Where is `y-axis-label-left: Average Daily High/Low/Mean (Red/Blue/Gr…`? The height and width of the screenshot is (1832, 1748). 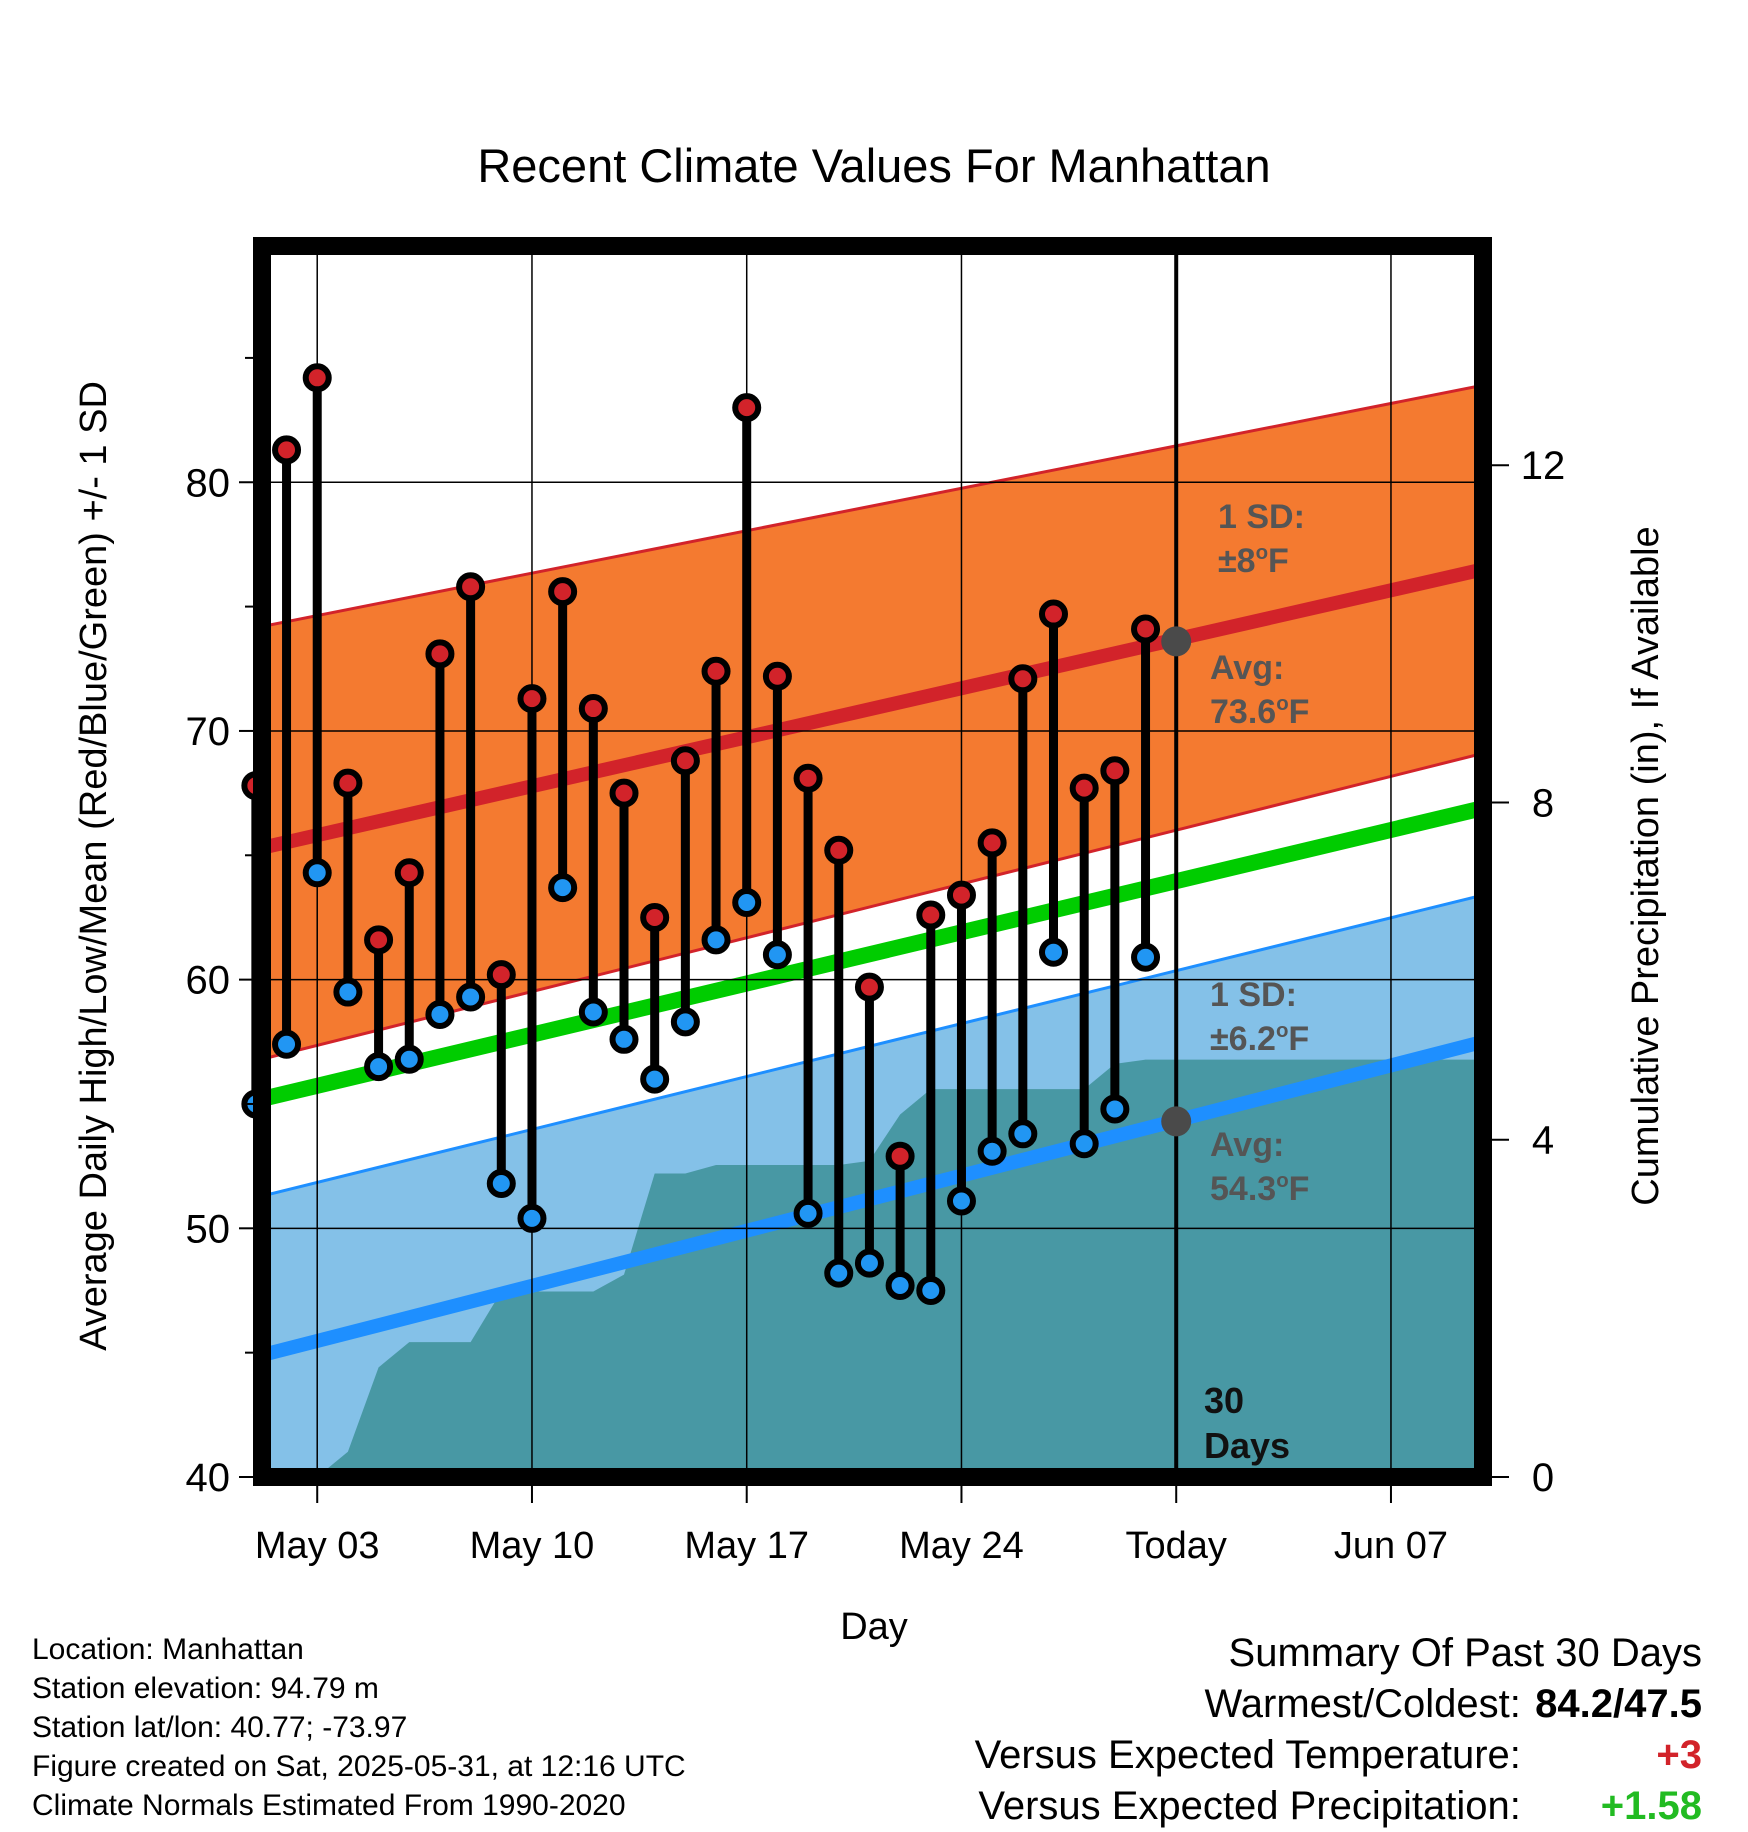 y-axis-label-left: Average Daily High/Low/Mean (Red/Blue/Gr… is located at coordinates (94, 866).